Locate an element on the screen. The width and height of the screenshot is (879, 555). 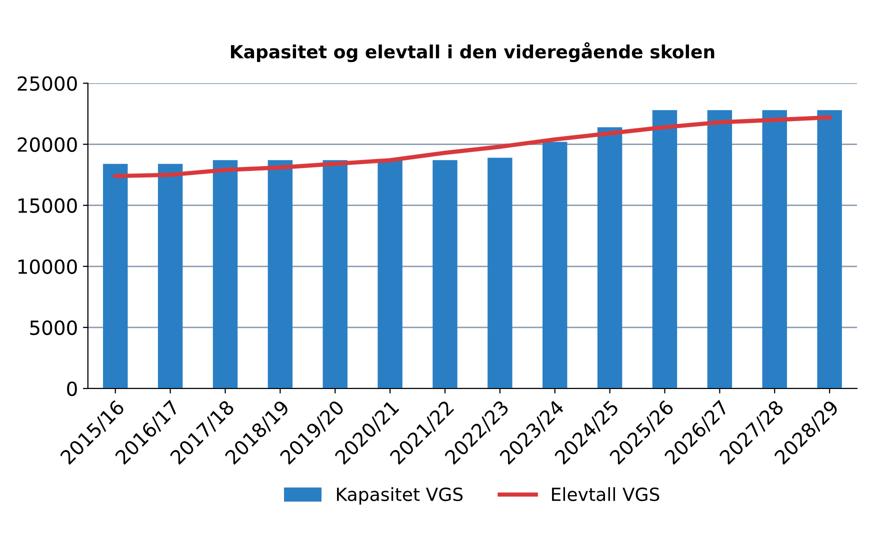
legend-label: Kapasitet VGS is located at coordinates (400, 496).